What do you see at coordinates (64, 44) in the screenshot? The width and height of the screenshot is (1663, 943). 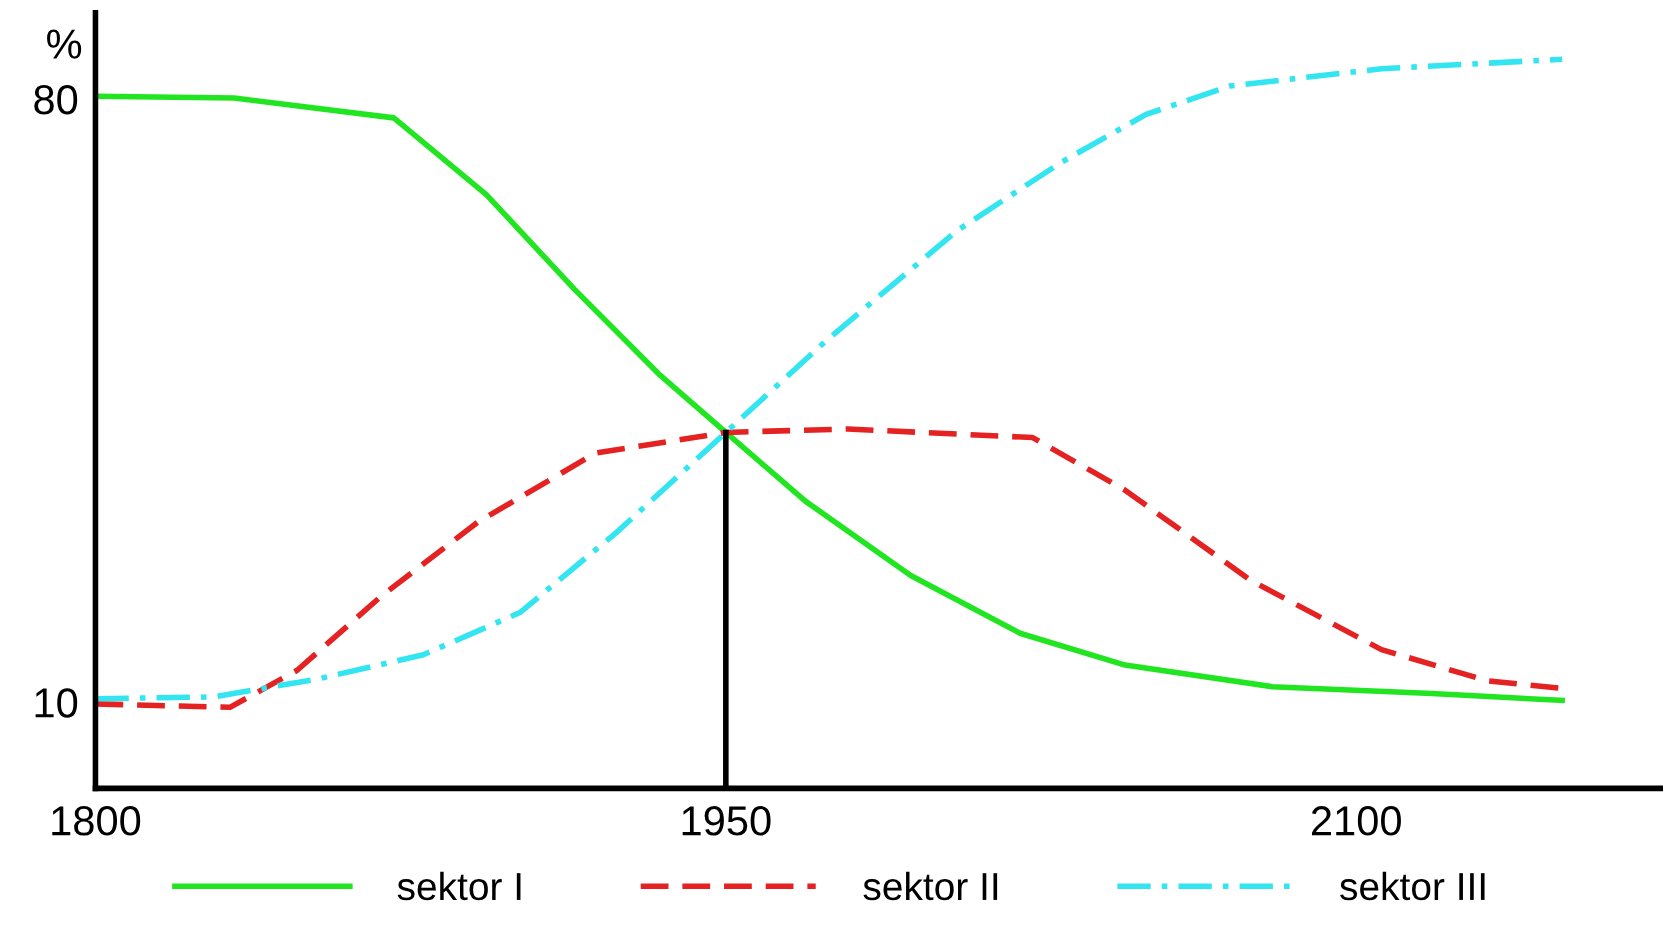 I see `y-axis-title: %` at bounding box center [64, 44].